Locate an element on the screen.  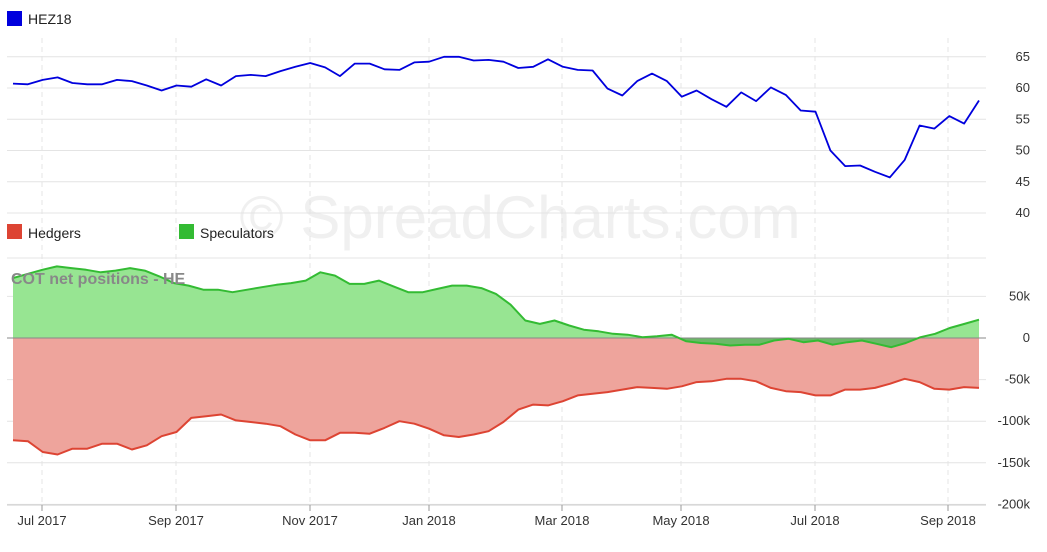
cot-y-tick-label: 0 is located at coordinates (1026, 337).